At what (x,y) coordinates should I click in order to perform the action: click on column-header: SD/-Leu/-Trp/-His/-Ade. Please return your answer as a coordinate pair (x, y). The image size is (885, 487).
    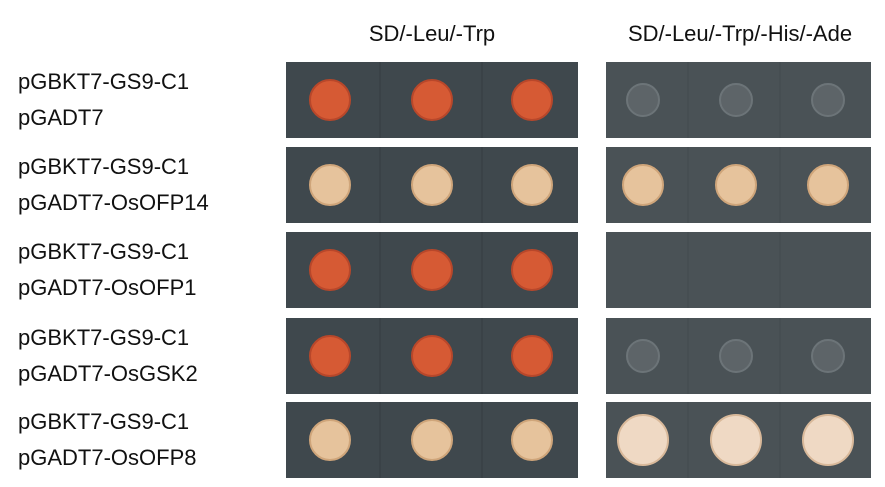
    Looking at the image, I should click on (740, 33).